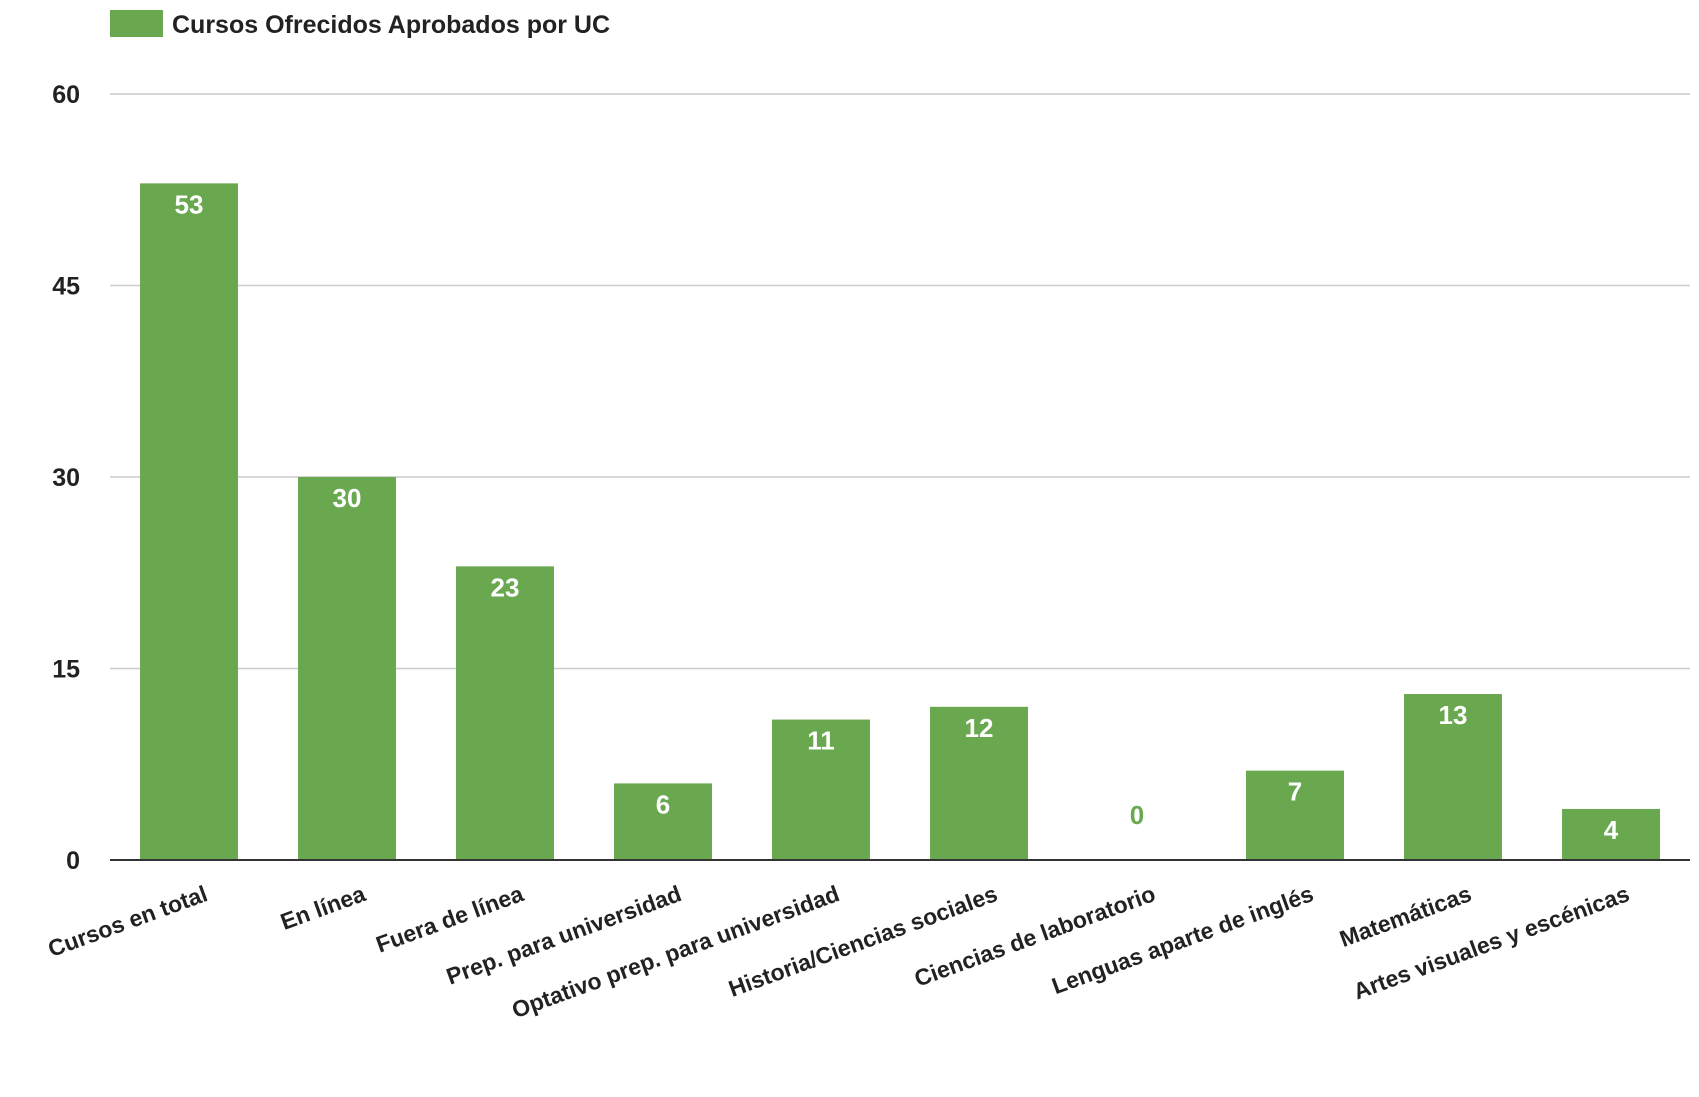  Describe the element at coordinates (66, 670) in the screenshot. I see `y-tick-label: 15` at that location.